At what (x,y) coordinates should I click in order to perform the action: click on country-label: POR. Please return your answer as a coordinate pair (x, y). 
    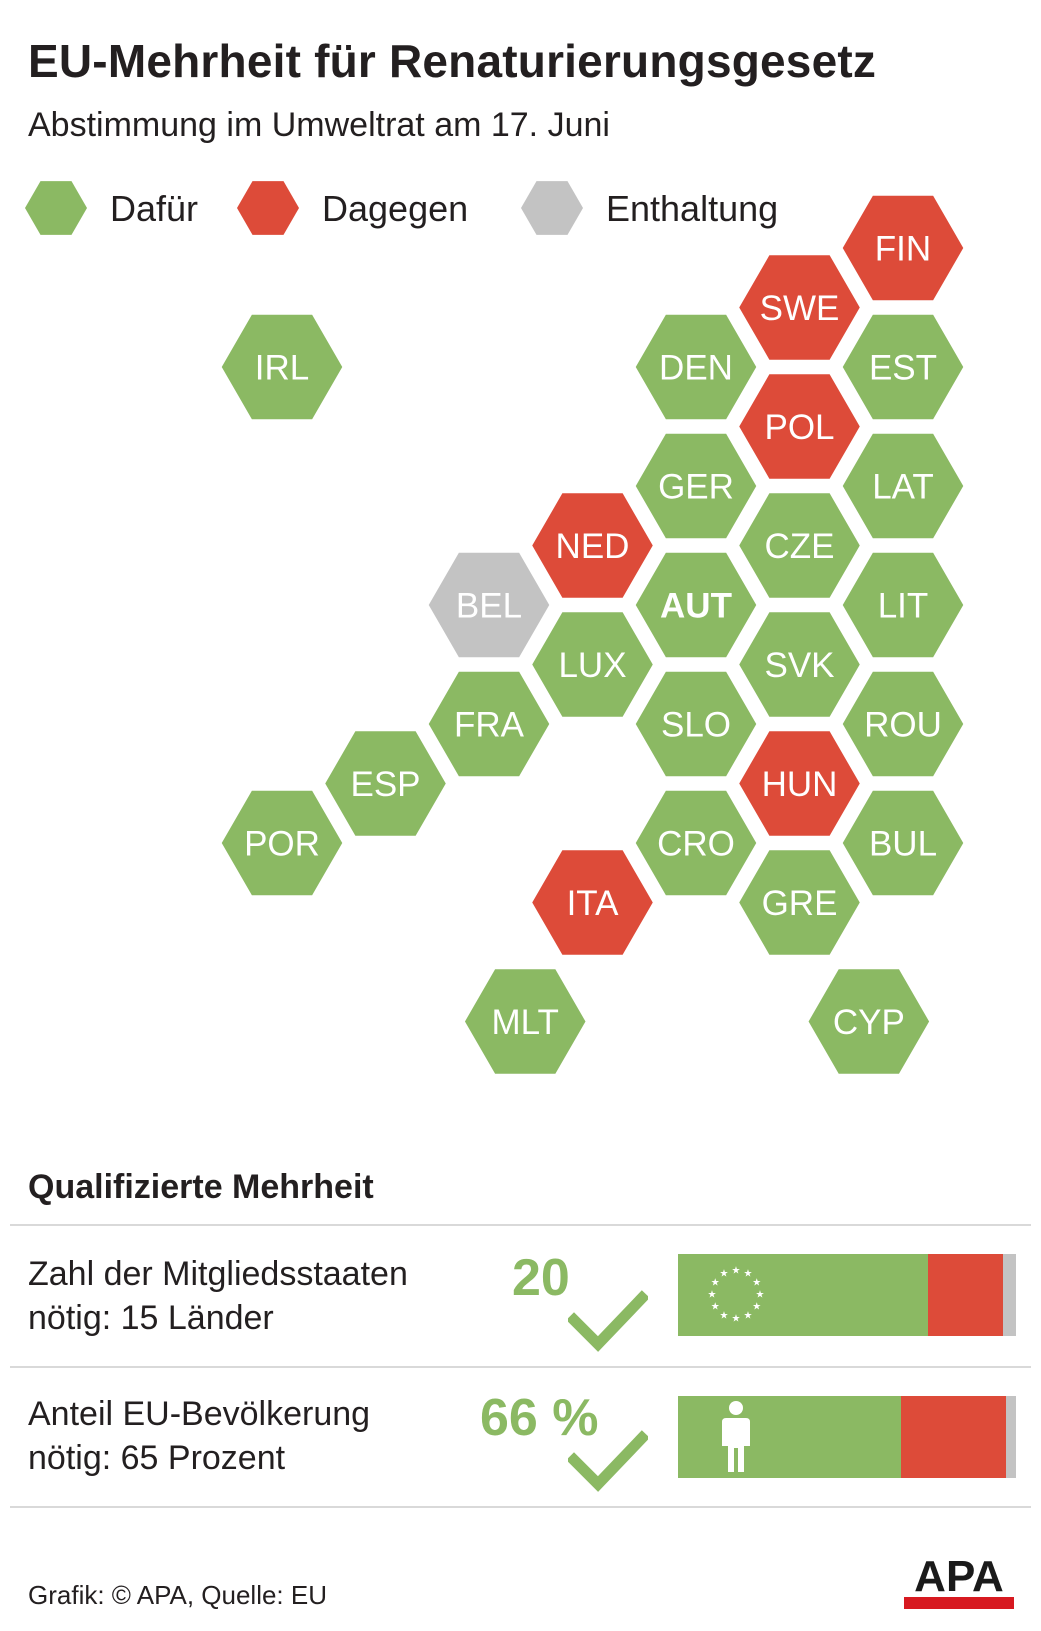
    Looking at the image, I should click on (282, 844).